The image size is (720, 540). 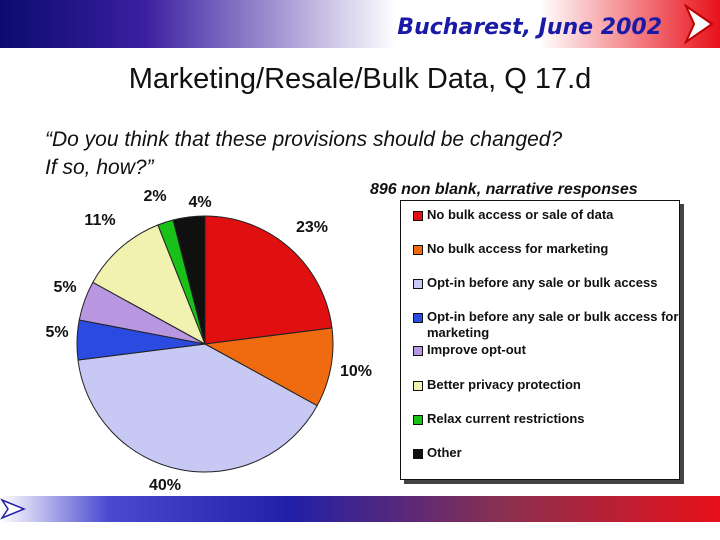 I want to click on legend-item-8: Other, so click(x=437, y=453).